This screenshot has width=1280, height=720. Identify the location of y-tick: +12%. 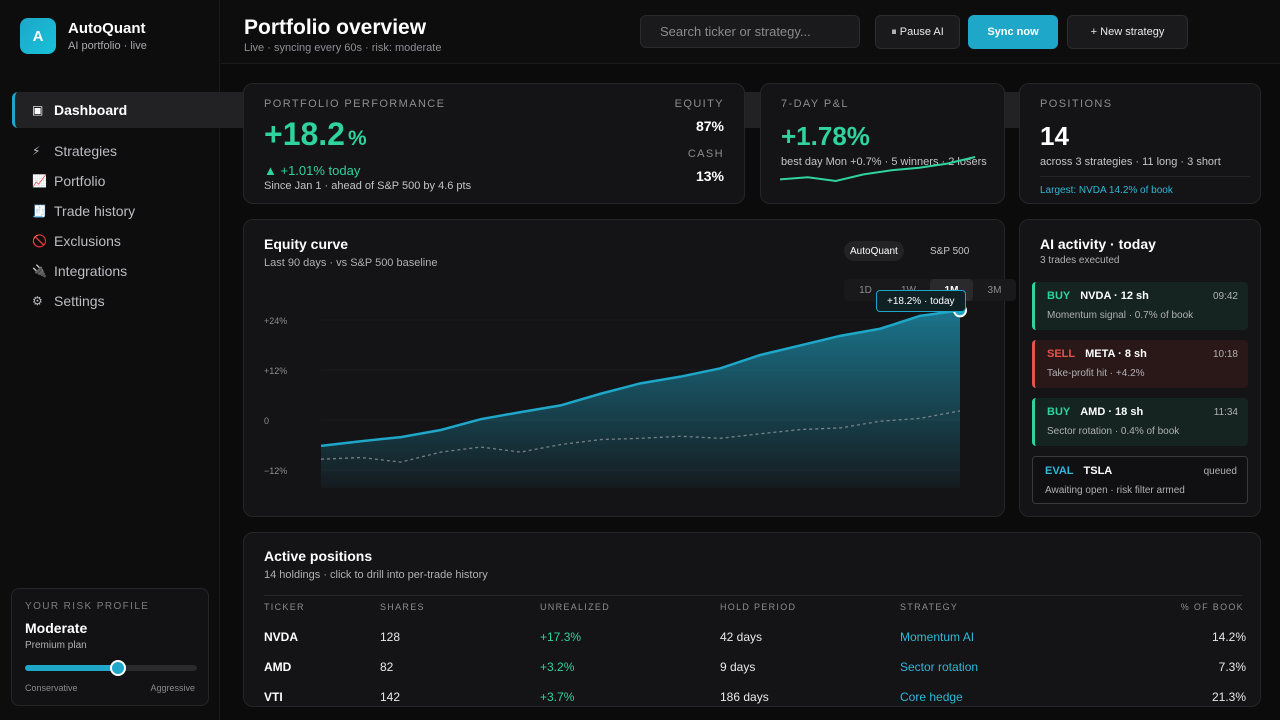
(276, 371).